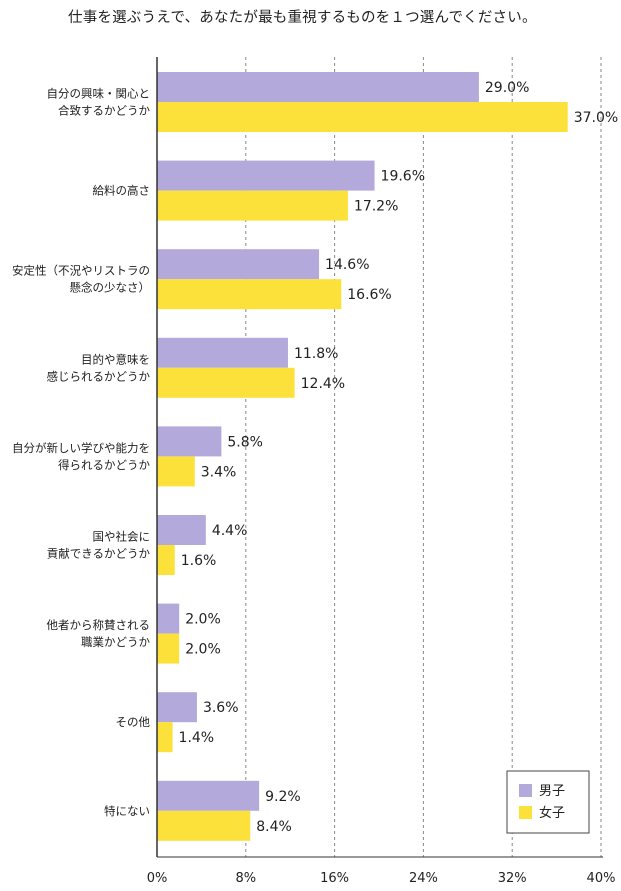  Describe the element at coordinates (283, 797) in the screenshot. I see `value-label: 9.2%` at that location.